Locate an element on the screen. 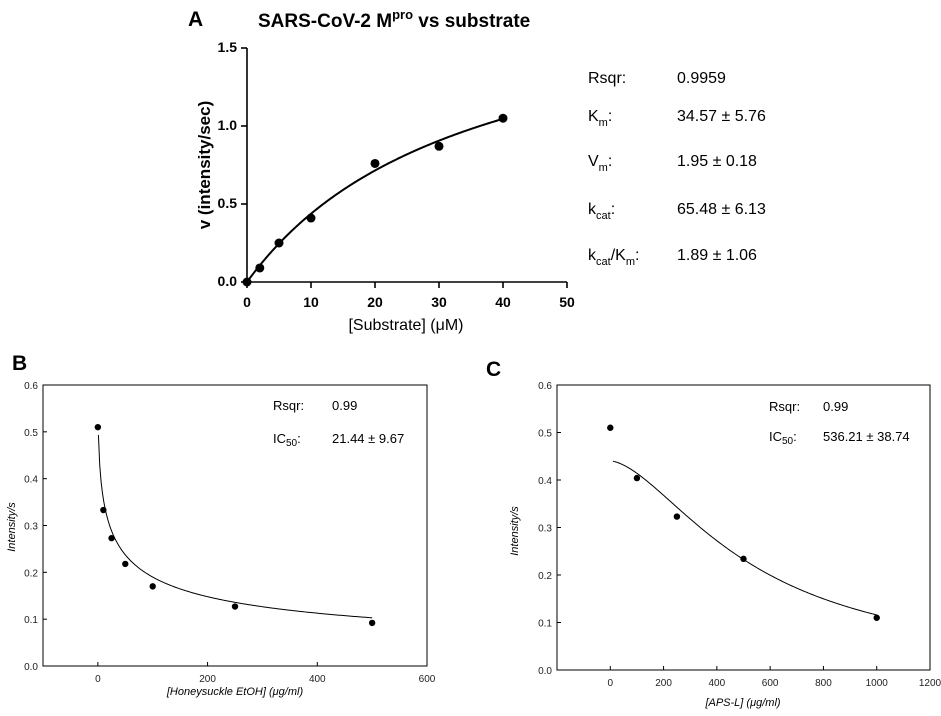 The width and height of the screenshot is (941, 716). x-tick-label: 1200 is located at coordinates (930, 683).